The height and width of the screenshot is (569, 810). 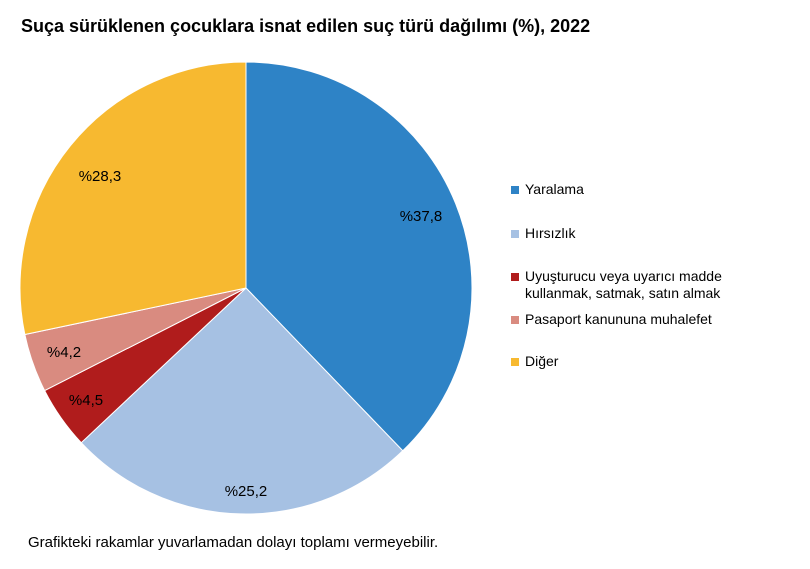 What do you see at coordinates (246, 491) in the screenshot?
I see `data-label-1: %25,2` at bounding box center [246, 491].